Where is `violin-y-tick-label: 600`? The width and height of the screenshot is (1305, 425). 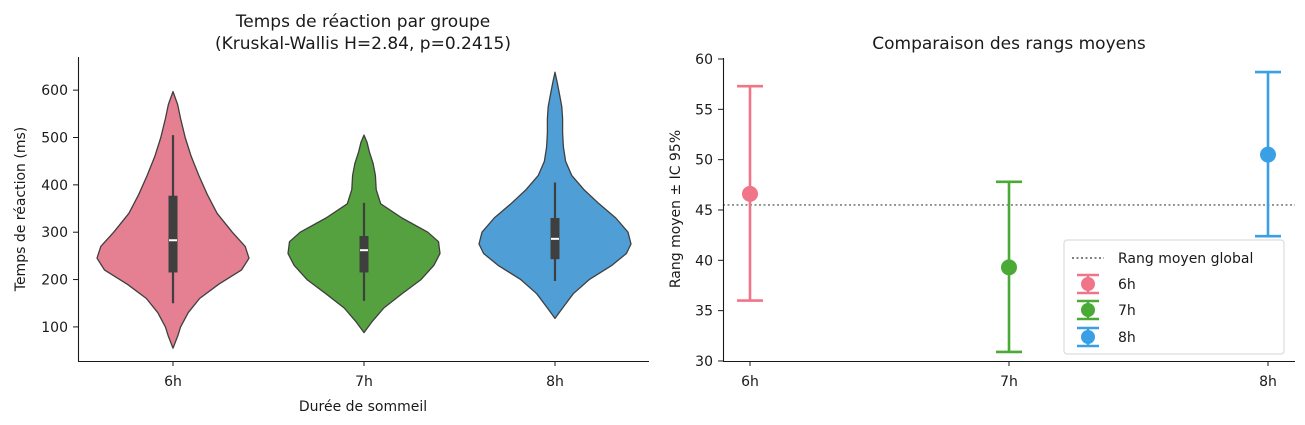 violin-y-tick-label: 600 is located at coordinates (54, 91).